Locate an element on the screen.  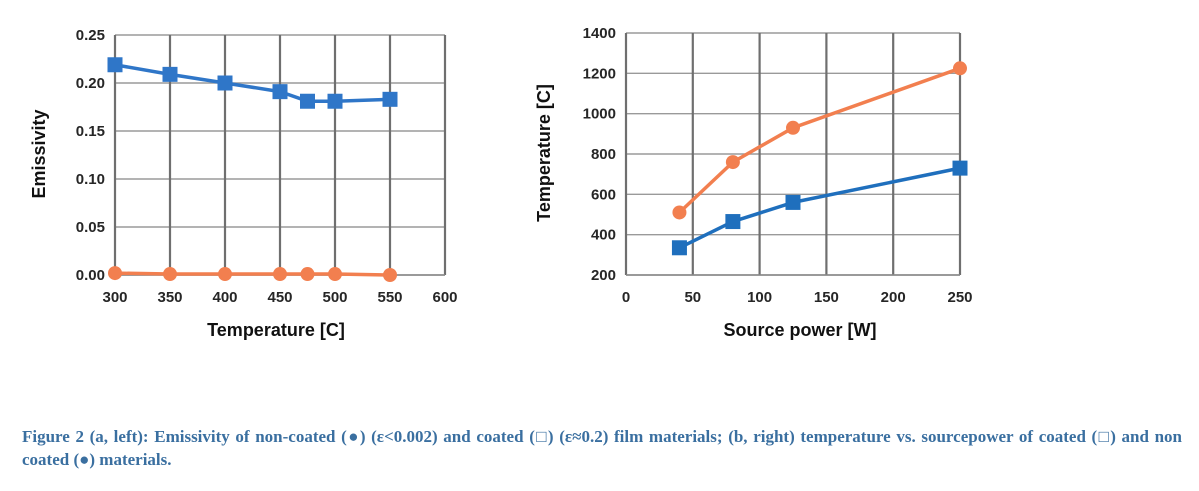
x-tick-label: 50 is located at coordinates (692, 297).